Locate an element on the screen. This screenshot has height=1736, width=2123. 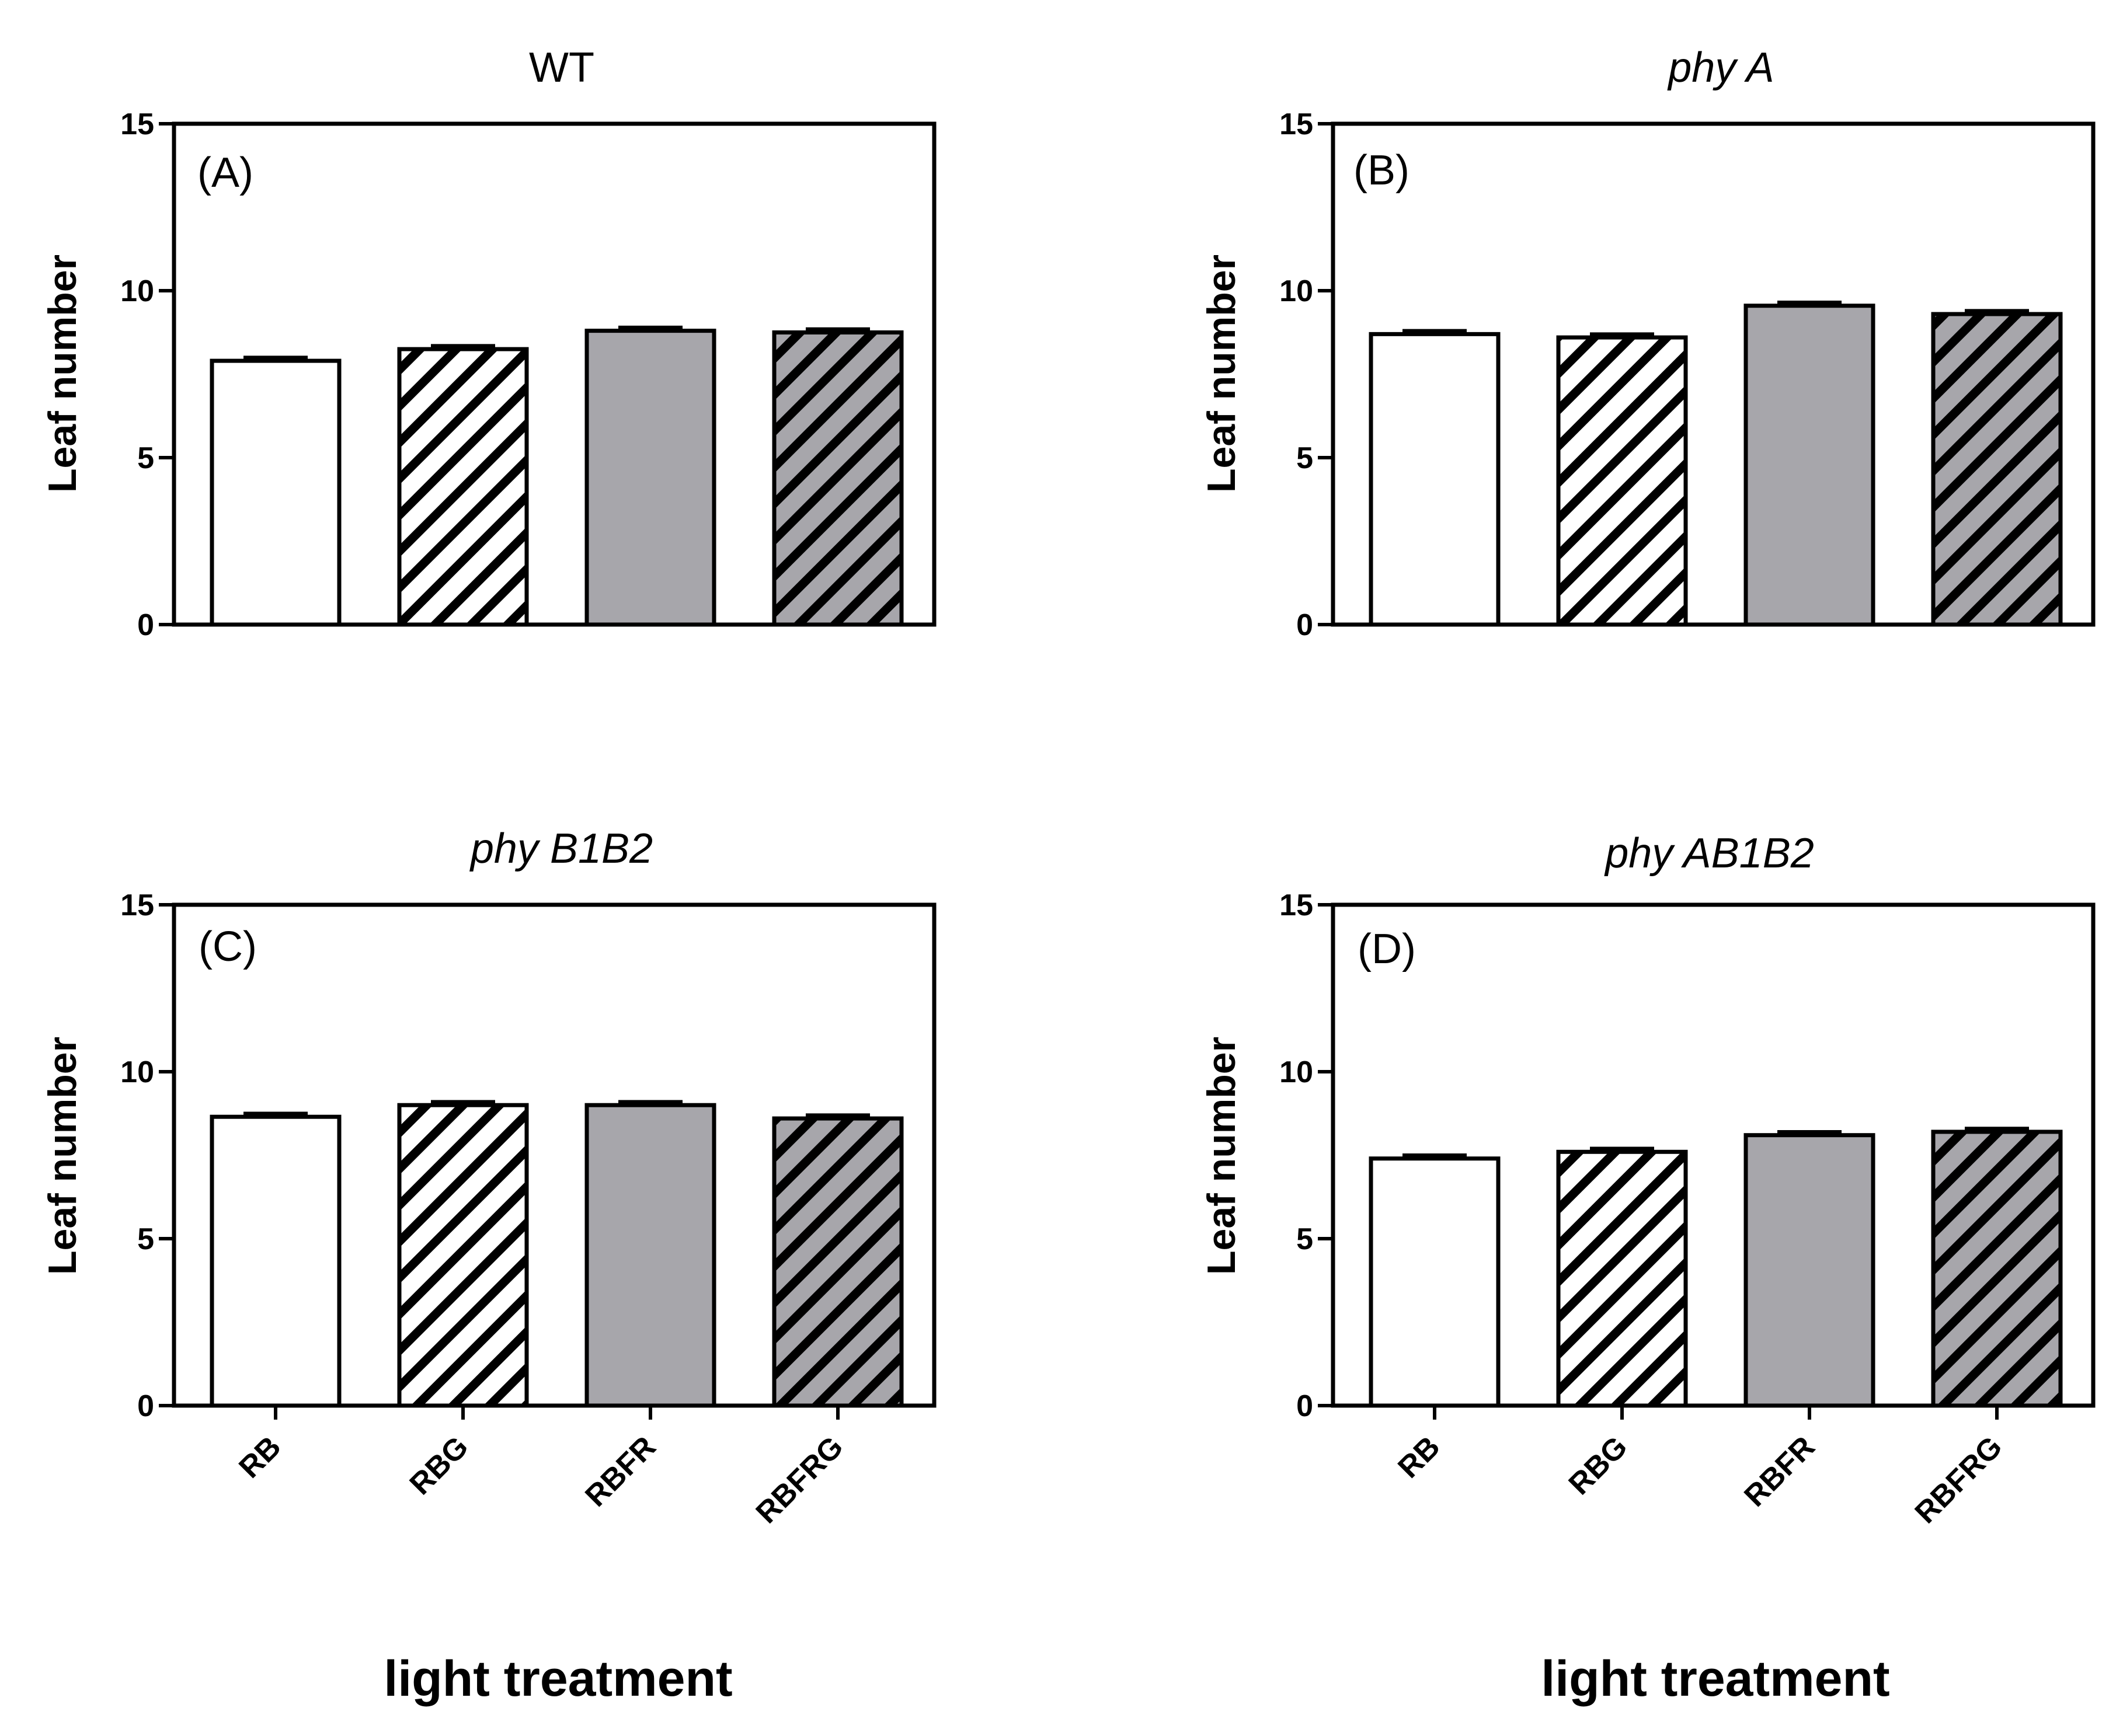
chart-panel-a: WT Leaf number 0 5 10 15 (A) is located at coordinates (488, 343).